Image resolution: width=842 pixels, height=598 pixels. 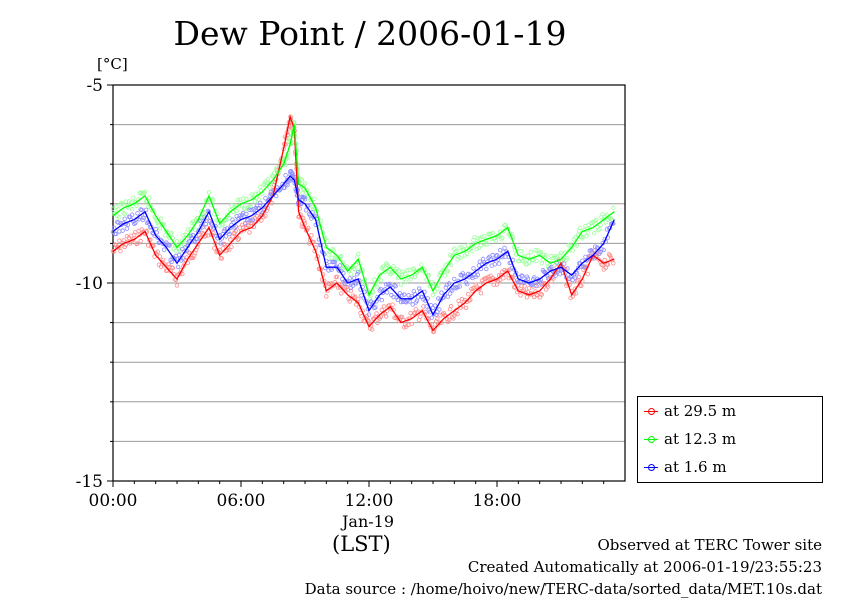 What do you see at coordinates (368, 521) in the screenshot?
I see `x-axis-date-label: Jan-19` at bounding box center [368, 521].